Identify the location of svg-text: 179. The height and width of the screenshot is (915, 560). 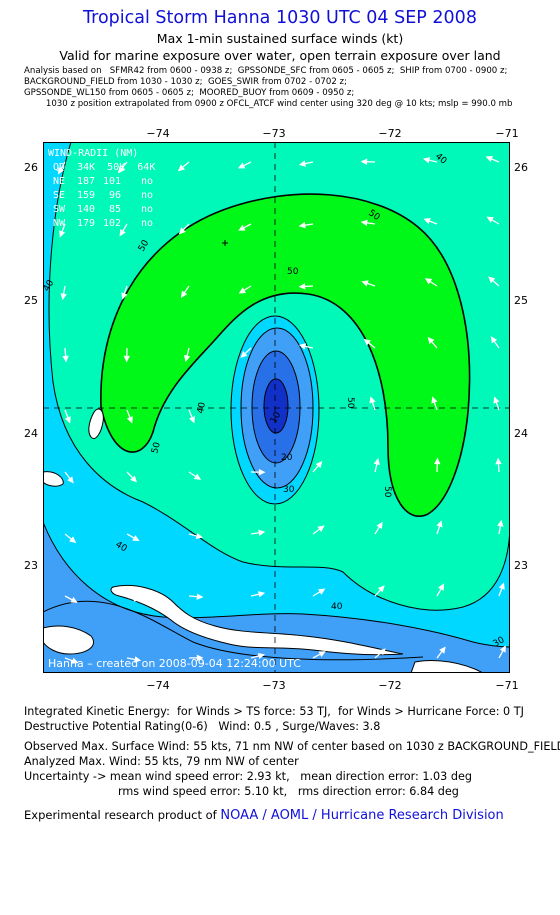
(86, 223).